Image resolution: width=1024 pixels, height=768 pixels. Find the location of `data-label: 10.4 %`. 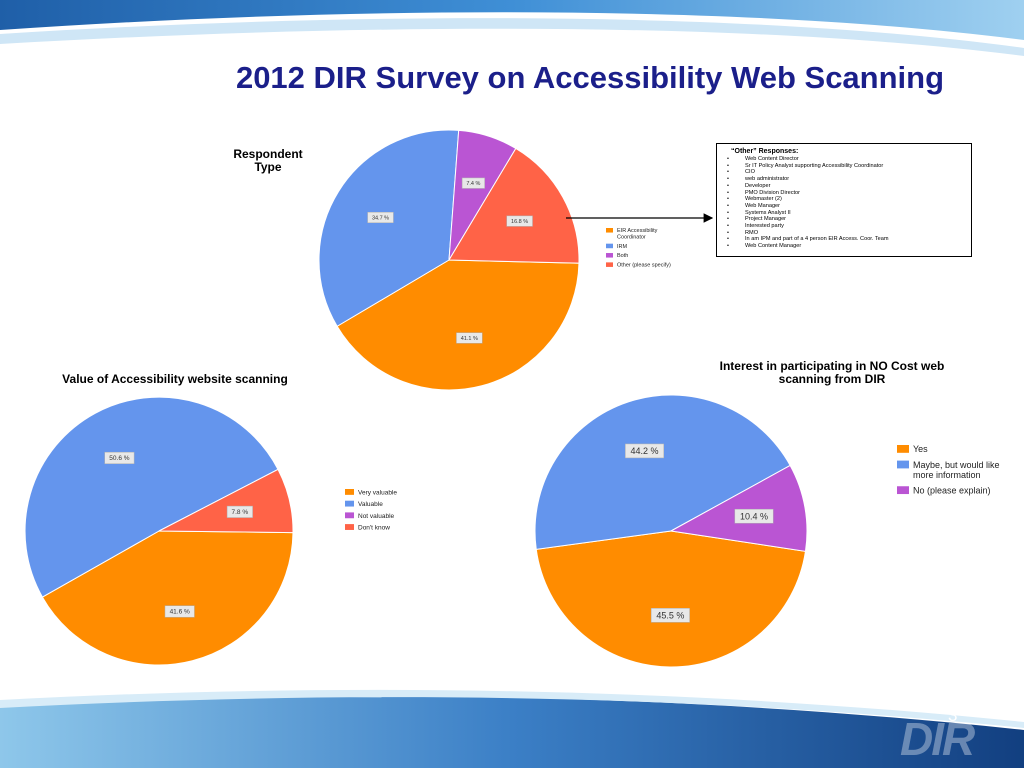

data-label: 10.4 % is located at coordinates (754, 516).